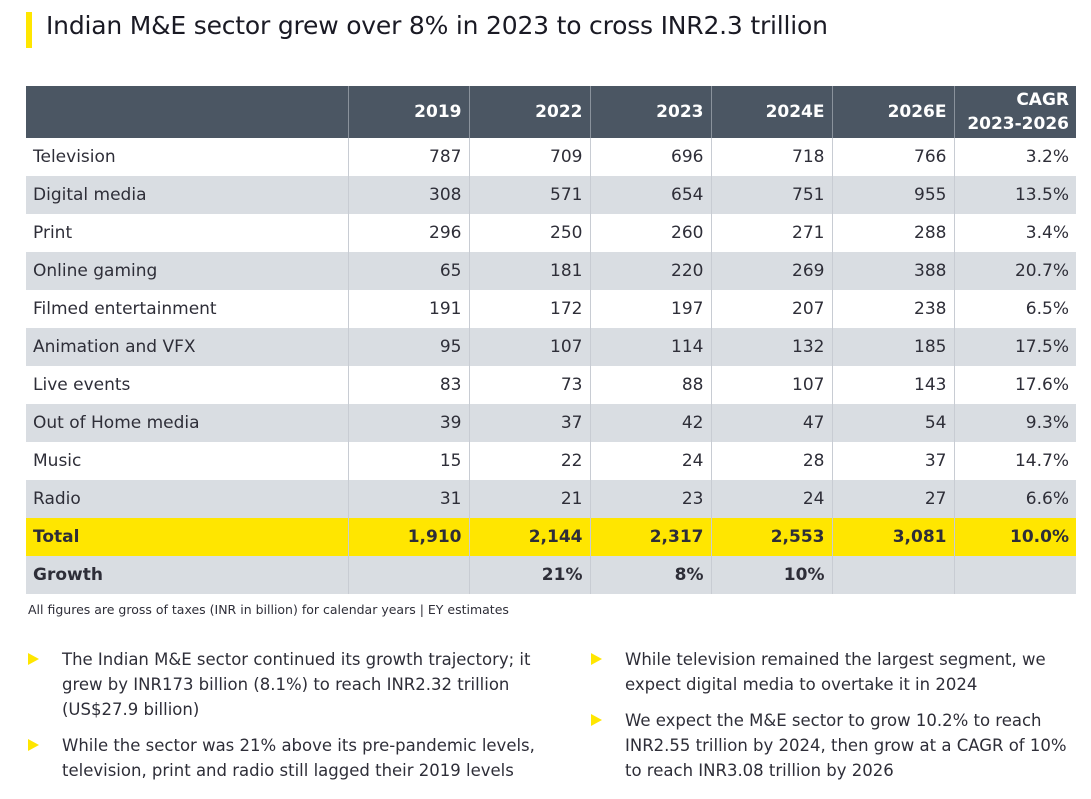  What do you see at coordinates (772, 575) in the screenshot?
I see `table-cell: 10%` at bounding box center [772, 575].